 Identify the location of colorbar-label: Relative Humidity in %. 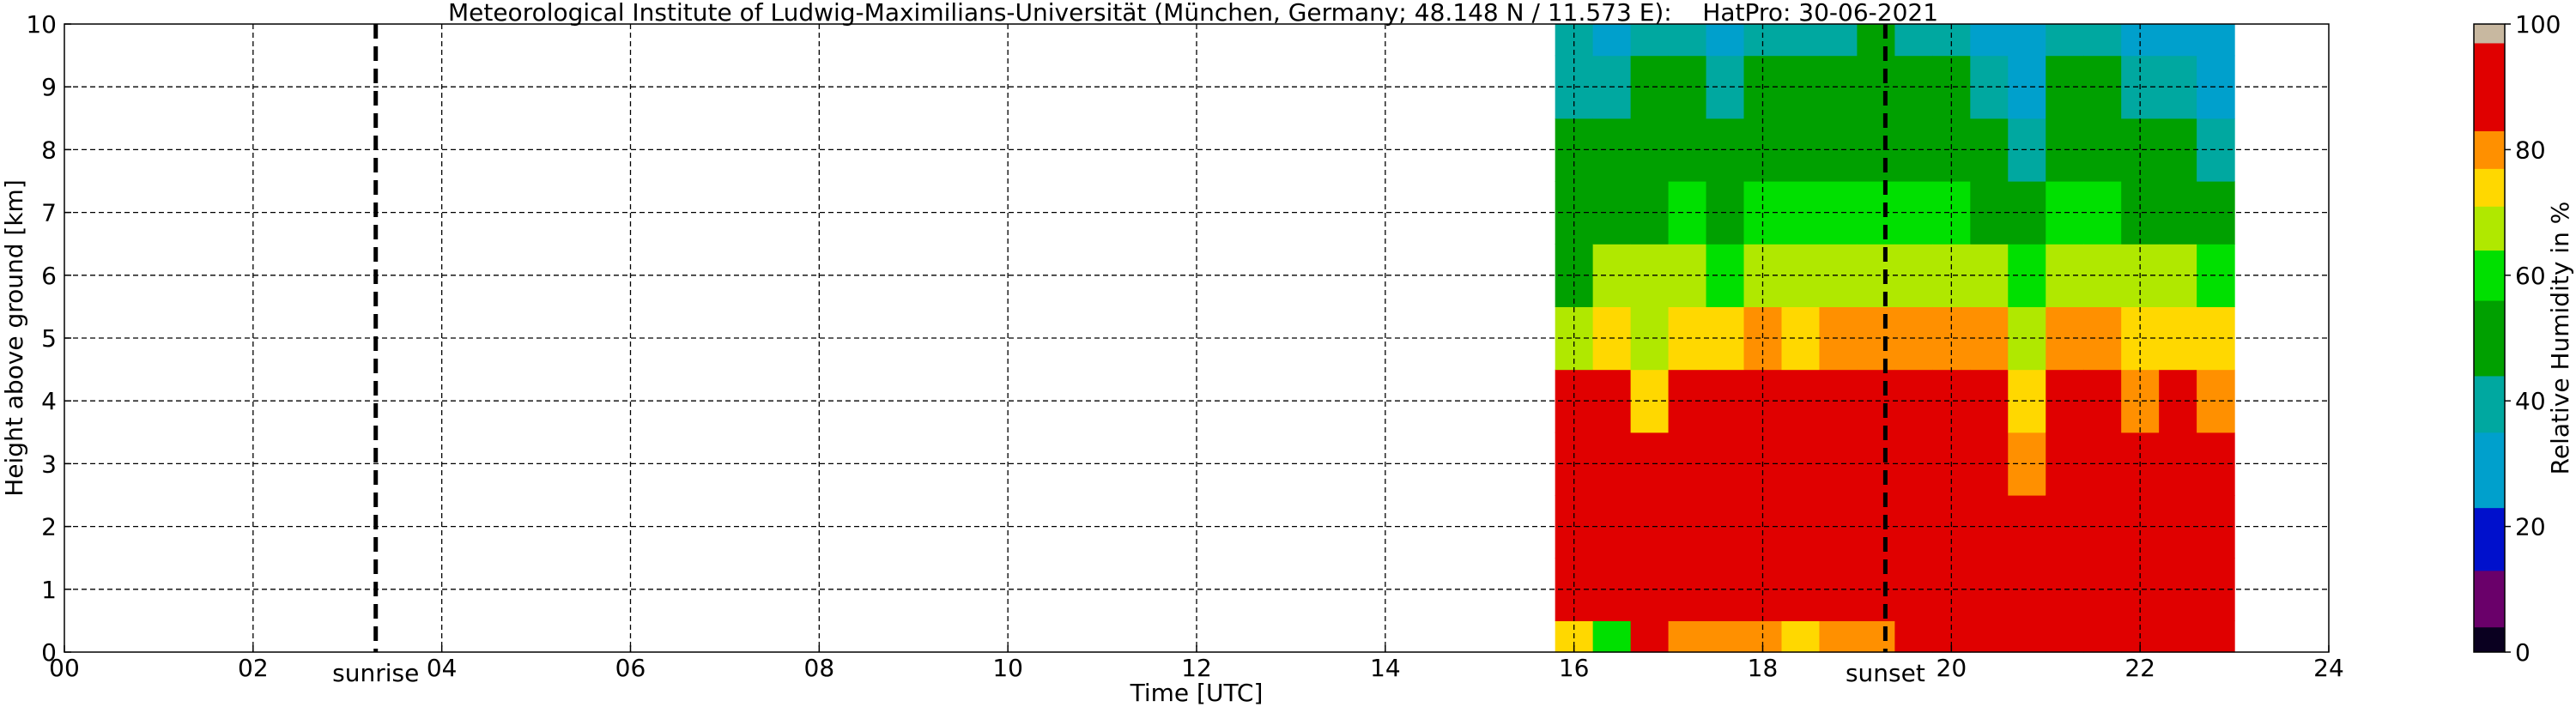
(2560, 338).